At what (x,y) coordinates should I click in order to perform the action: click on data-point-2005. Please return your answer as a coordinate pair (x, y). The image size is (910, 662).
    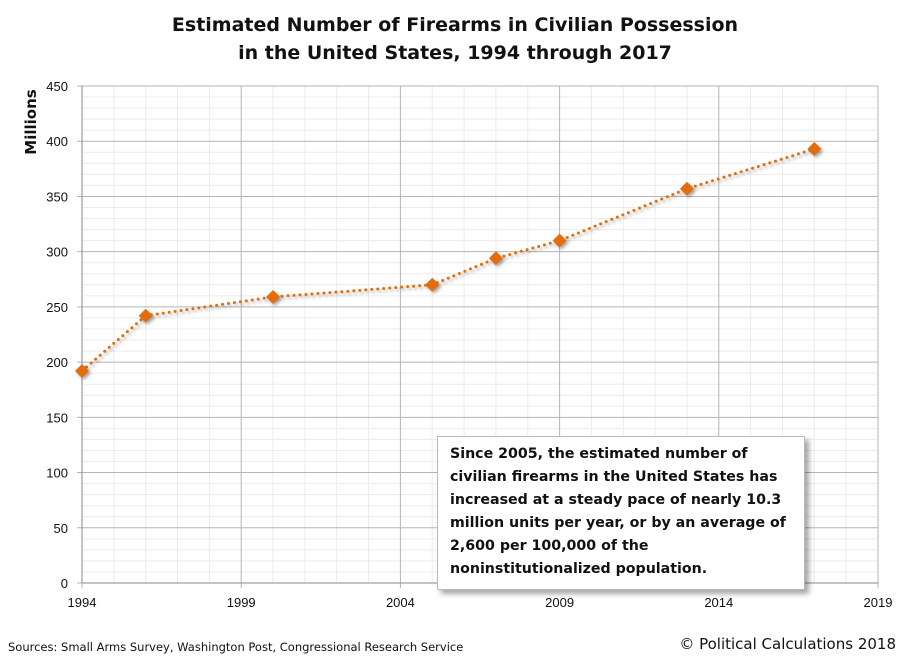
    Looking at the image, I should click on (432, 284).